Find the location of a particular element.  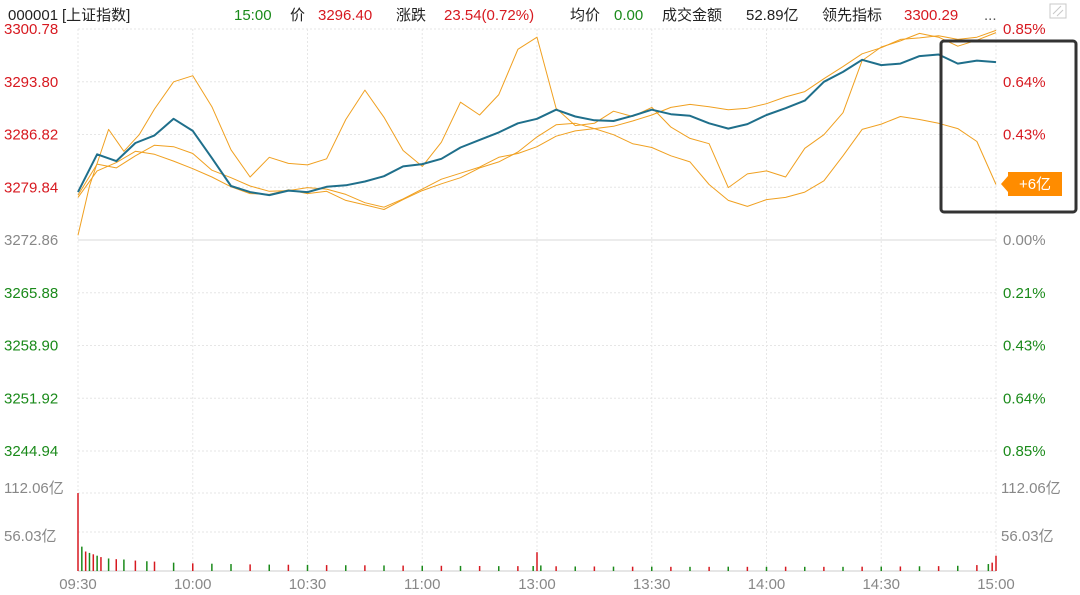

y-tick-right: 0.00% is located at coordinates (1024, 240).